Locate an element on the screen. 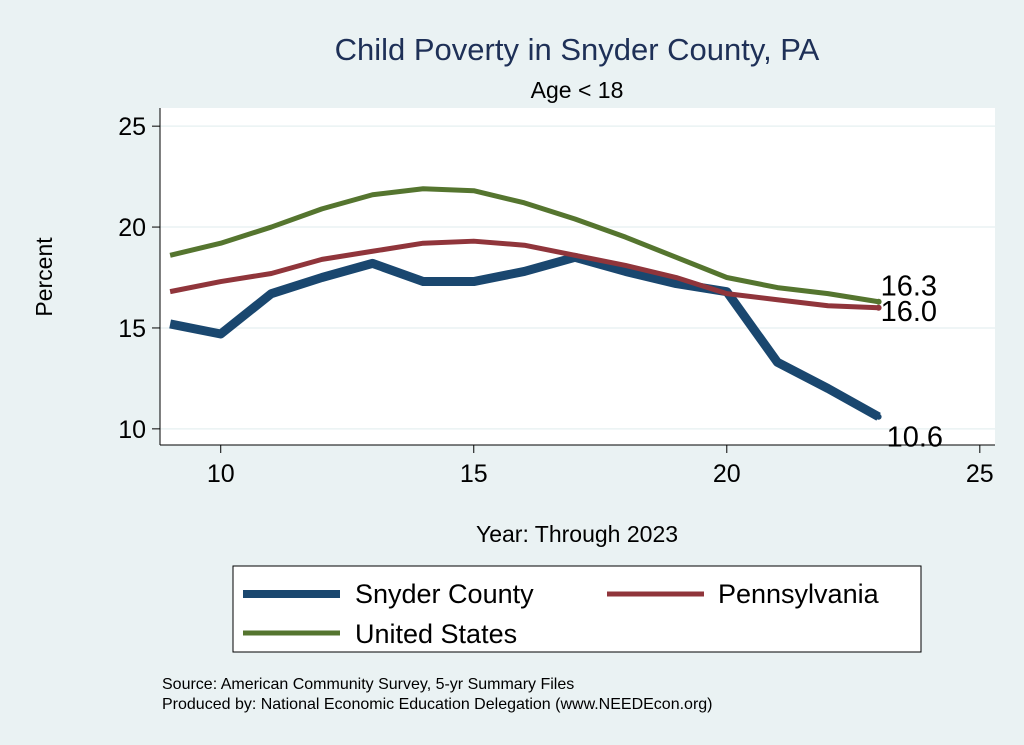 The height and width of the screenshot is (745, 1024). legend: Snyder County Pennsylvania United States is located at coordinates (577, 609).